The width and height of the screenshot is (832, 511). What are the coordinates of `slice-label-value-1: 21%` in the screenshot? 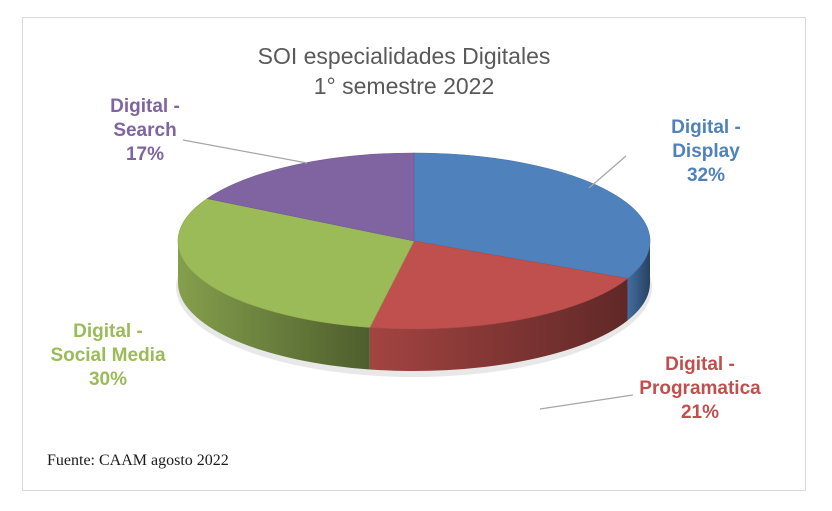 It's located at (700, 412).